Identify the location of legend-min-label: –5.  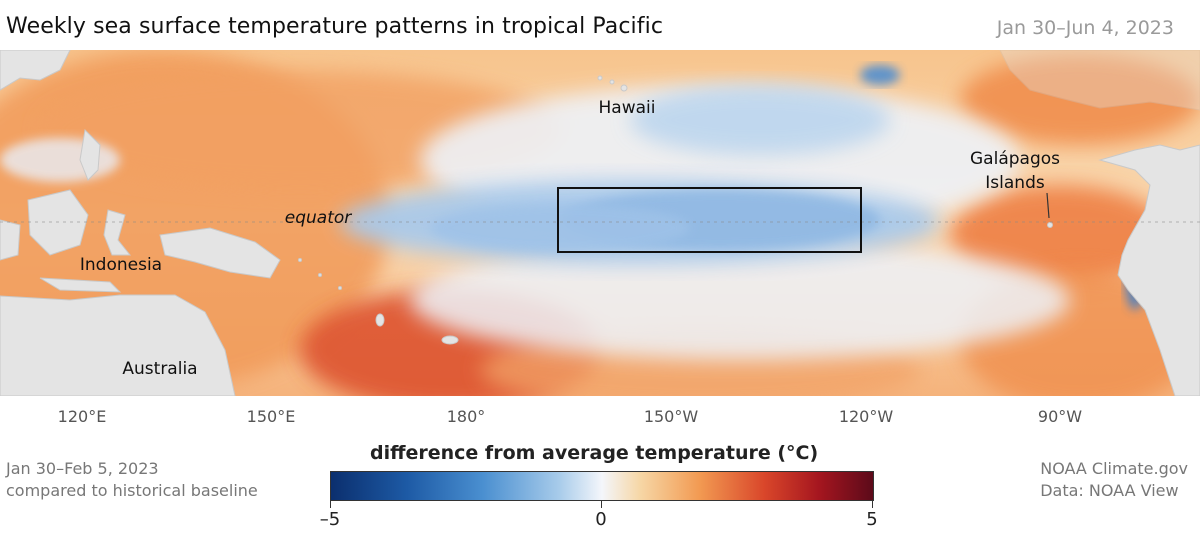
(330, 519).